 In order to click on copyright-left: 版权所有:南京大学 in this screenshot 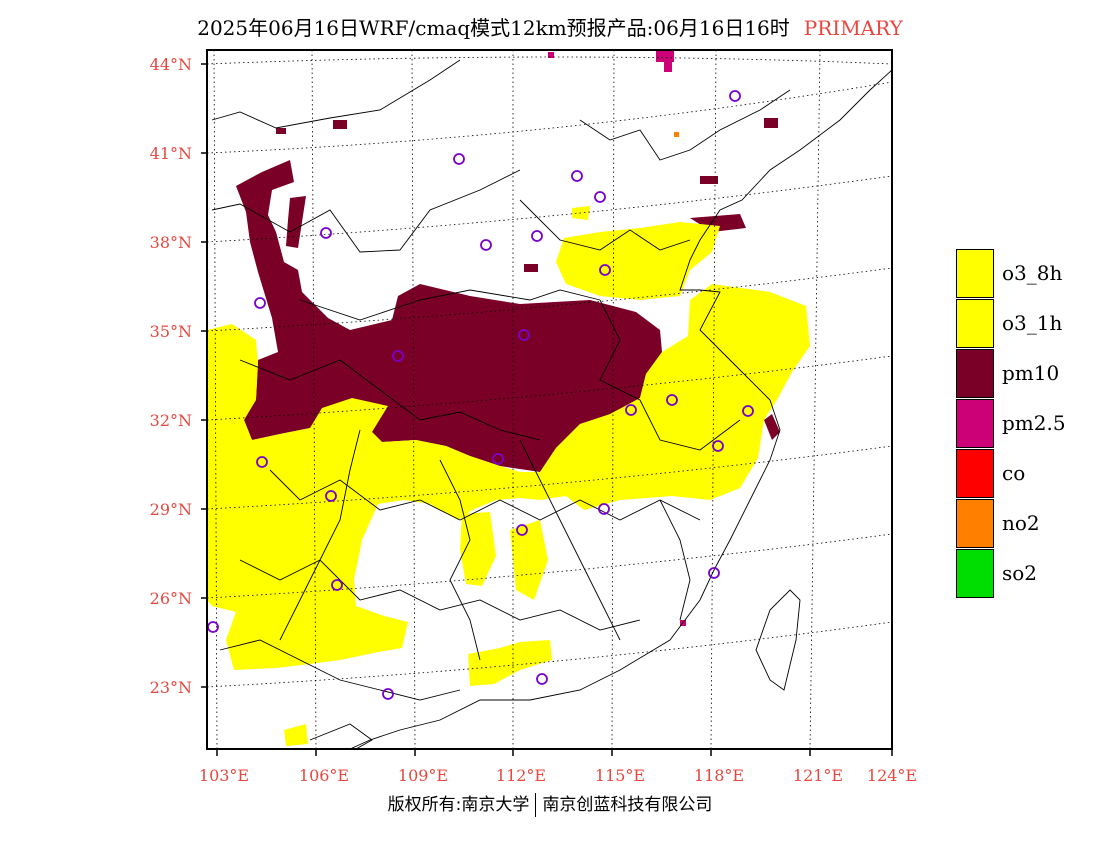, I will do `click(458, 805)`.